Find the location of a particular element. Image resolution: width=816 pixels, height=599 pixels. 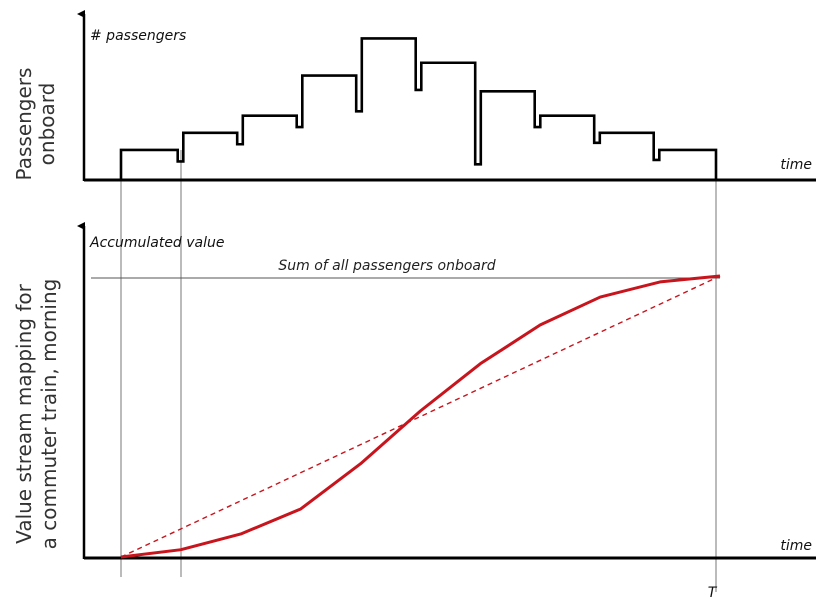

top-y-axis-label: # passengers is located at coordinates (138, 36).